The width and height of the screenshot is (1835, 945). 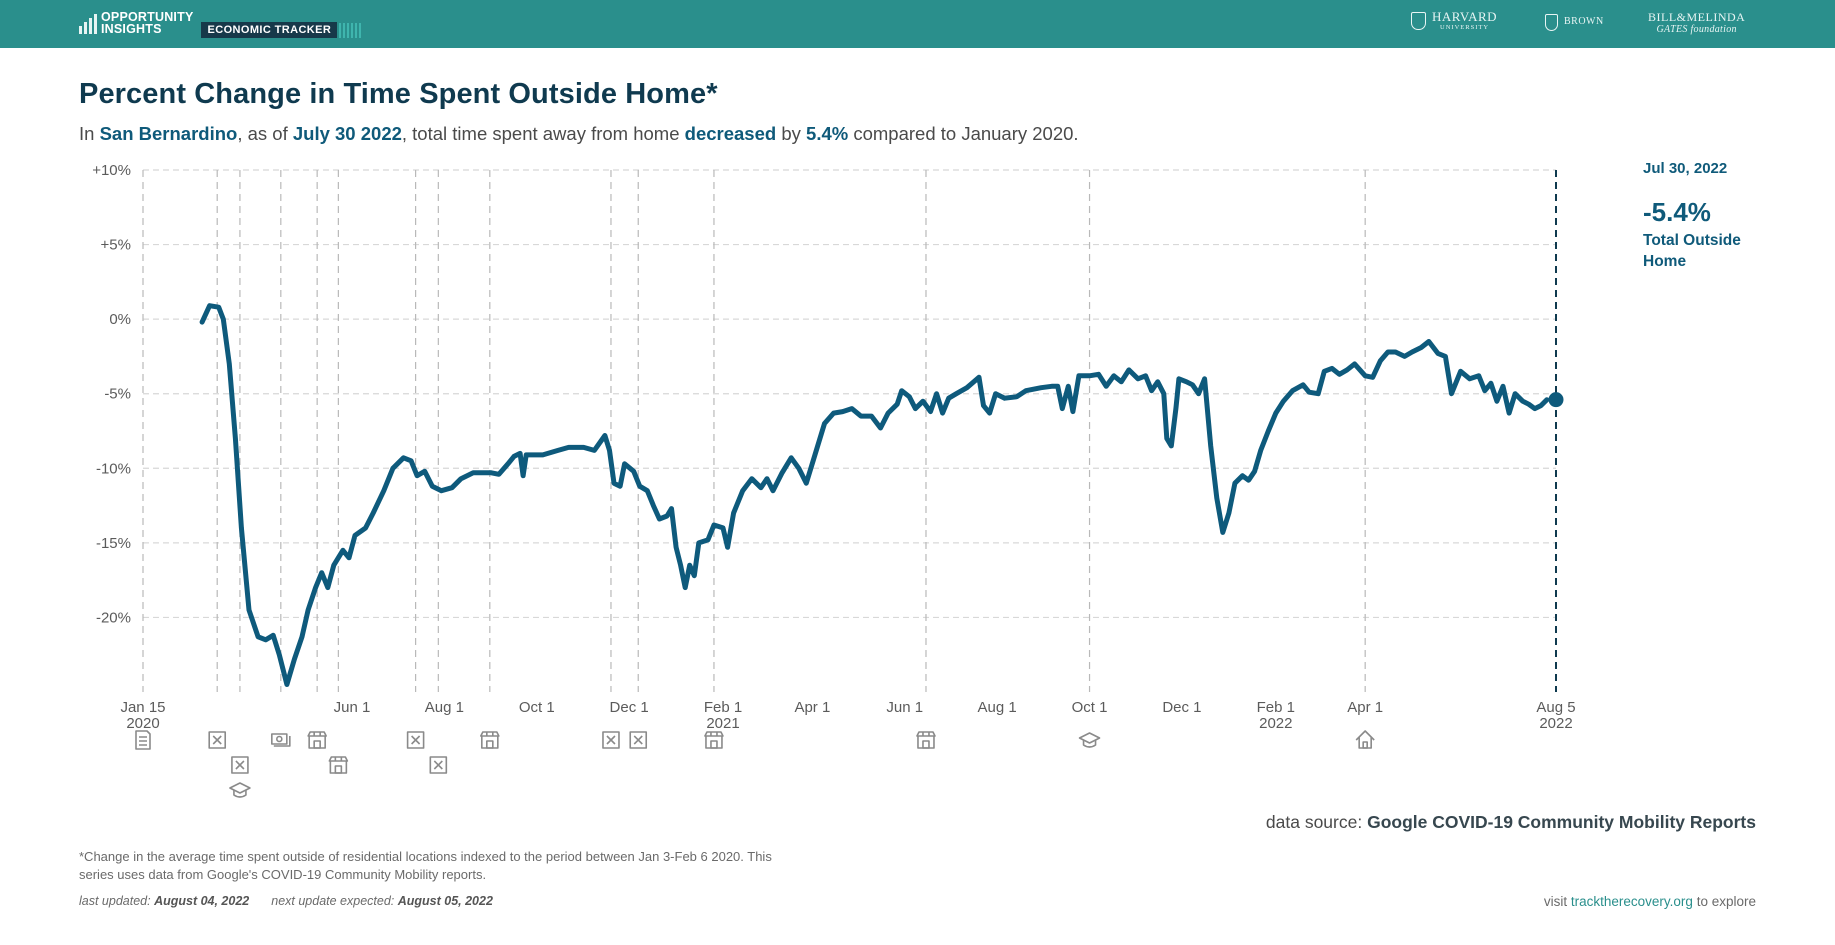 What do you see at coordinates (1365, 739) in the screenshot?
I see `house-icon` at bounding box center [1365, 739].